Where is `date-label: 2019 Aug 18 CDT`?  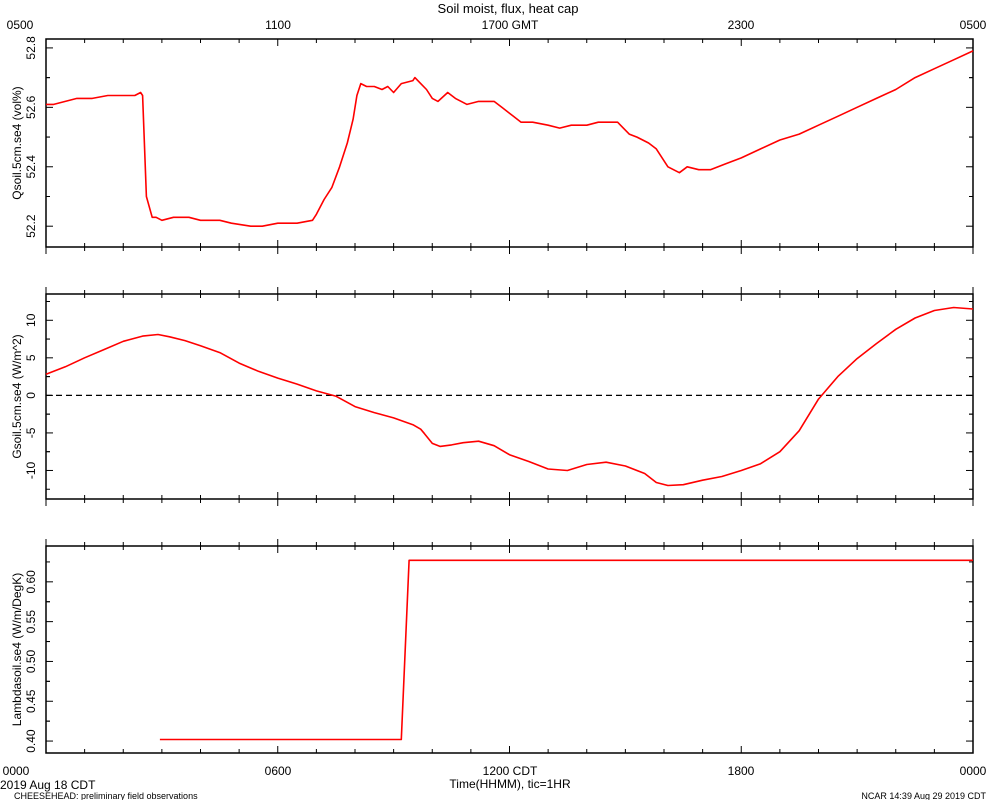
date-label: 2019 Aug 18 CDT is located at coordinates (48, 785).